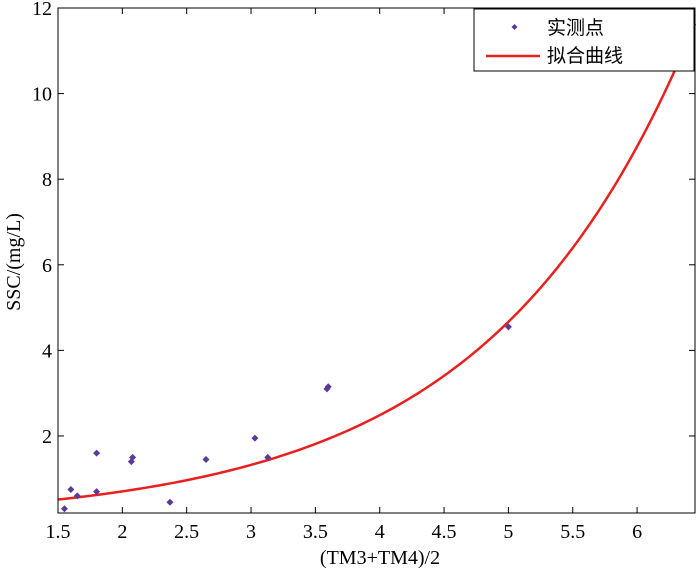 This screenshot has height=572, width=700. Describe the element at coordinates (380, 532) in the screenshot. I see `x-tick-label: 4` at that location.